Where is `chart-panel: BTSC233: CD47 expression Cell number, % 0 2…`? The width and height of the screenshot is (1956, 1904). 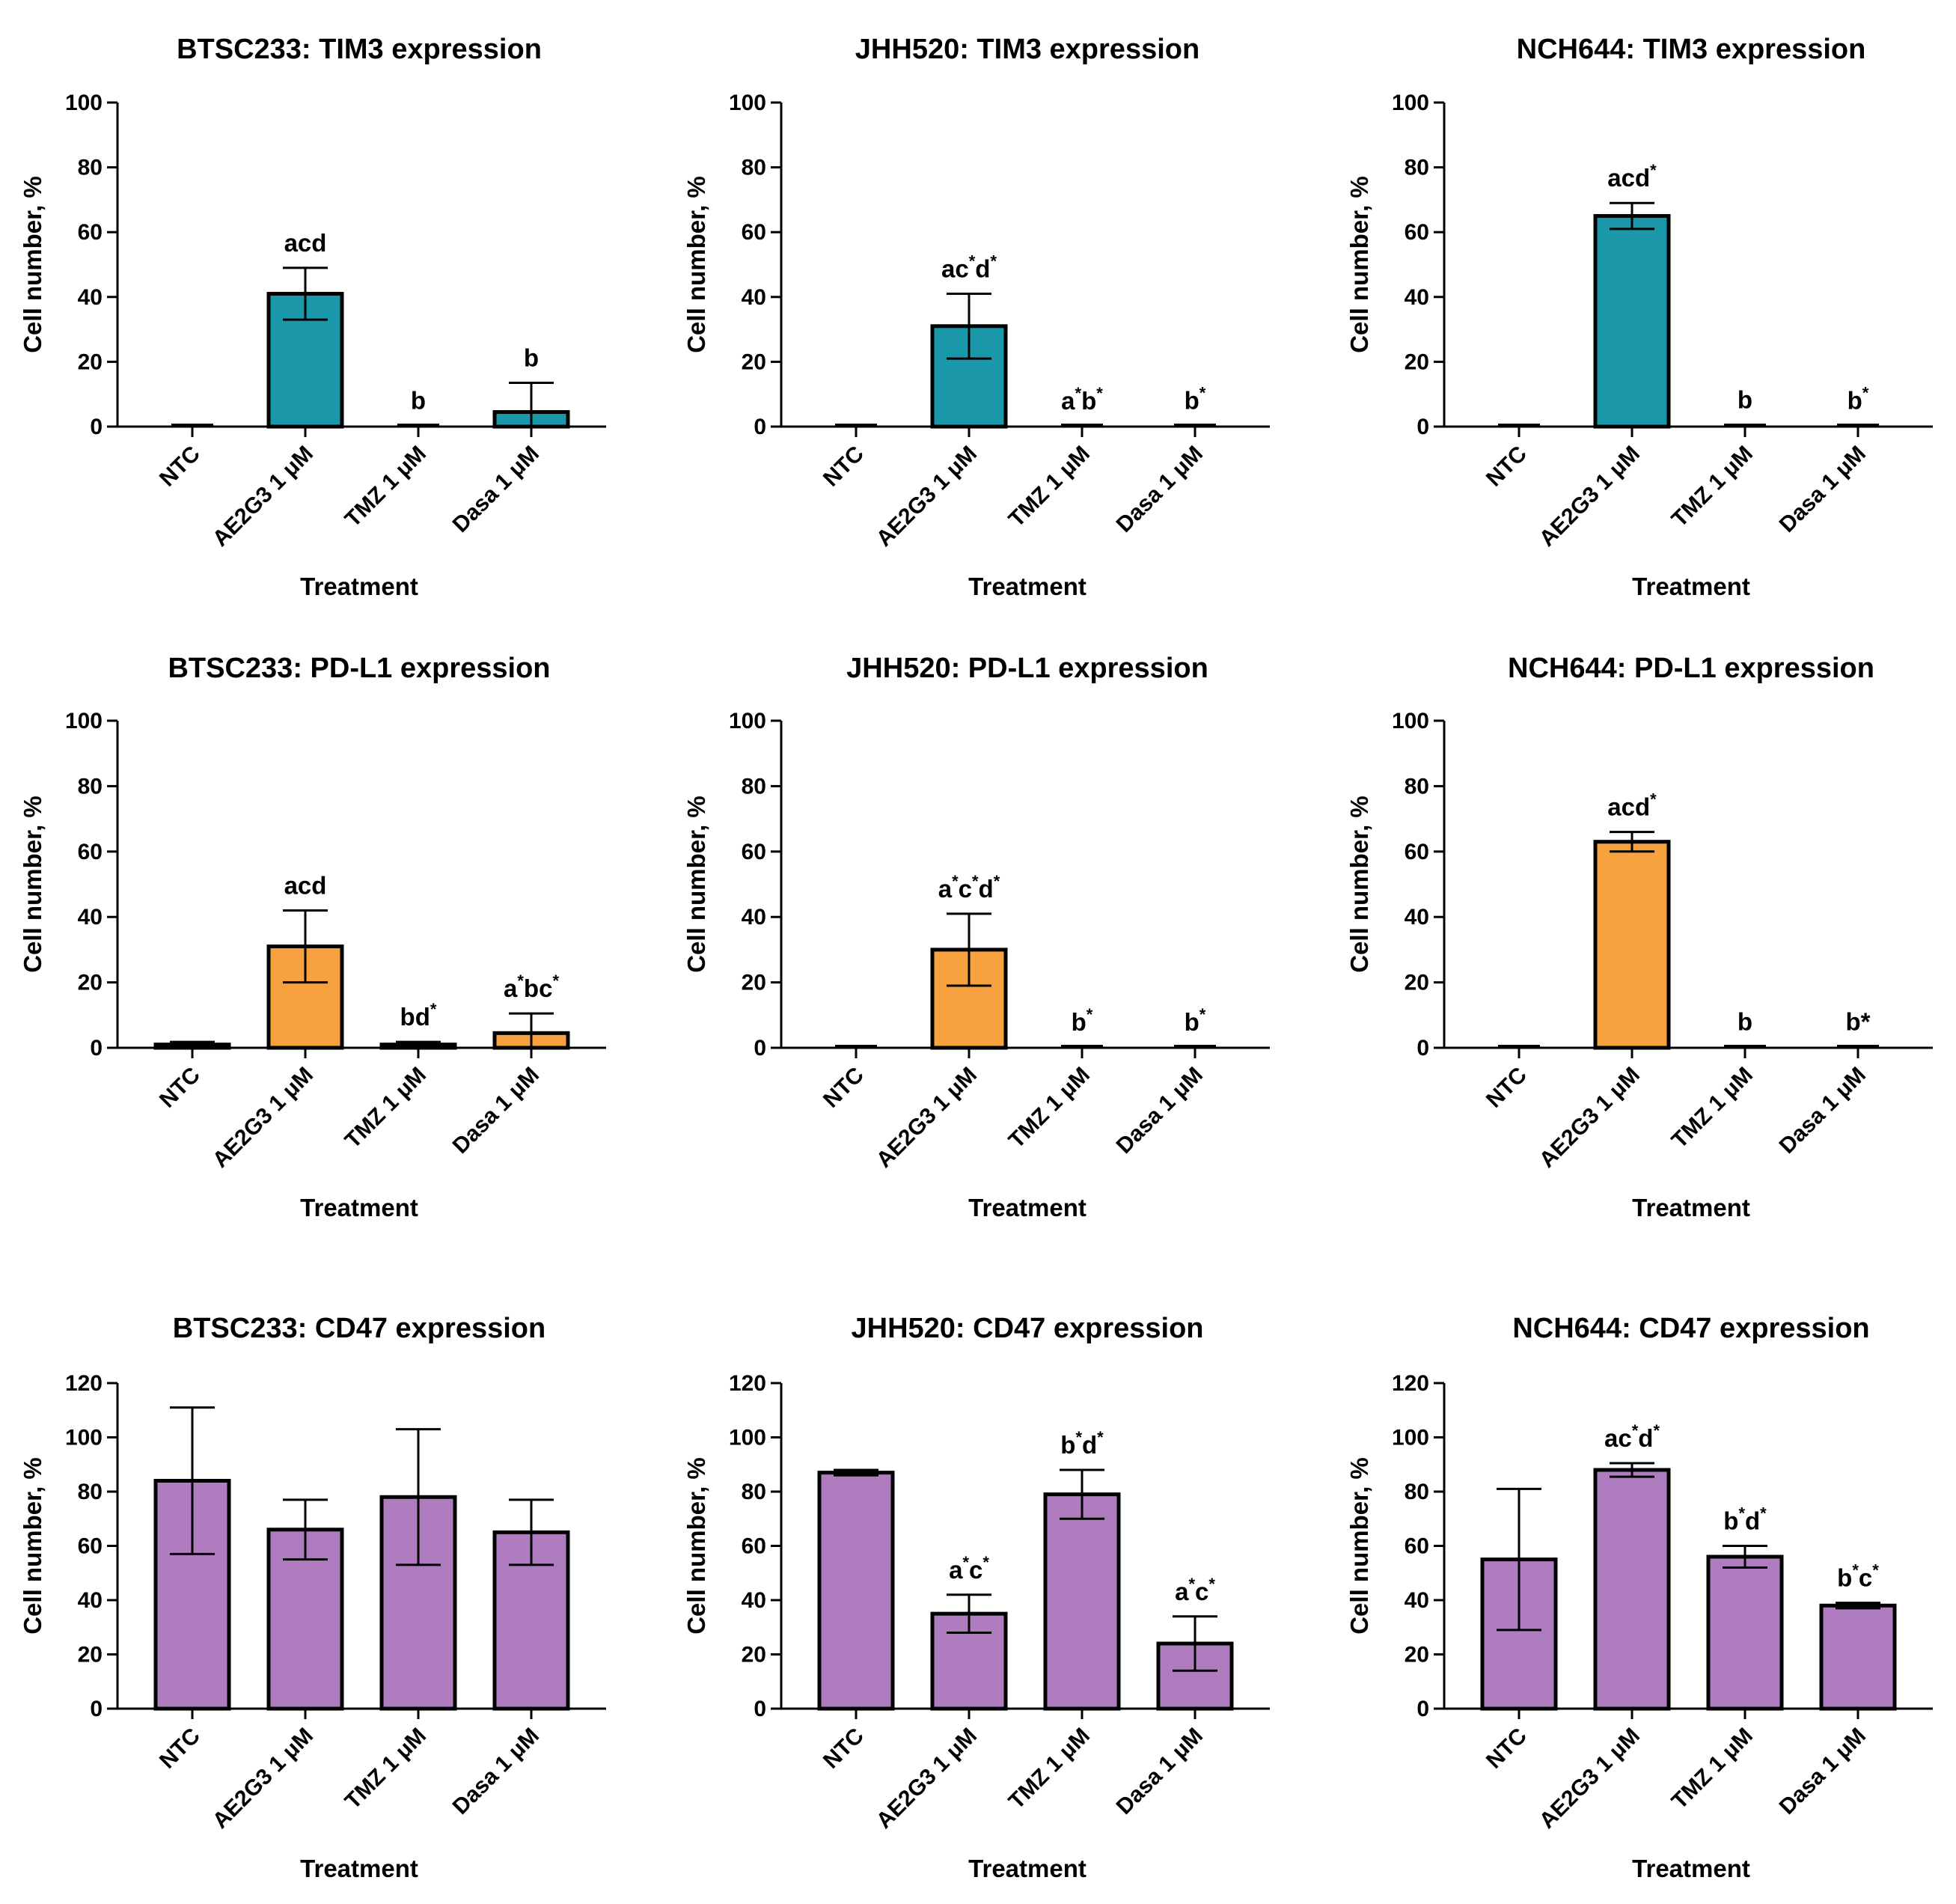
chart-panel: BTSC233: CD47 expression Cell number, % 0 2… is located at coordinates (312, 1597).